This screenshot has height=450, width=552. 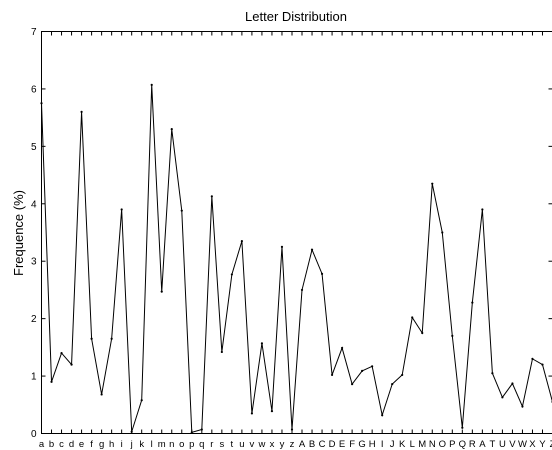 What do you see at coordinates (232, 444) in the screenshot?
I see `x-tick-label: t` at bounding box center [232, 444].